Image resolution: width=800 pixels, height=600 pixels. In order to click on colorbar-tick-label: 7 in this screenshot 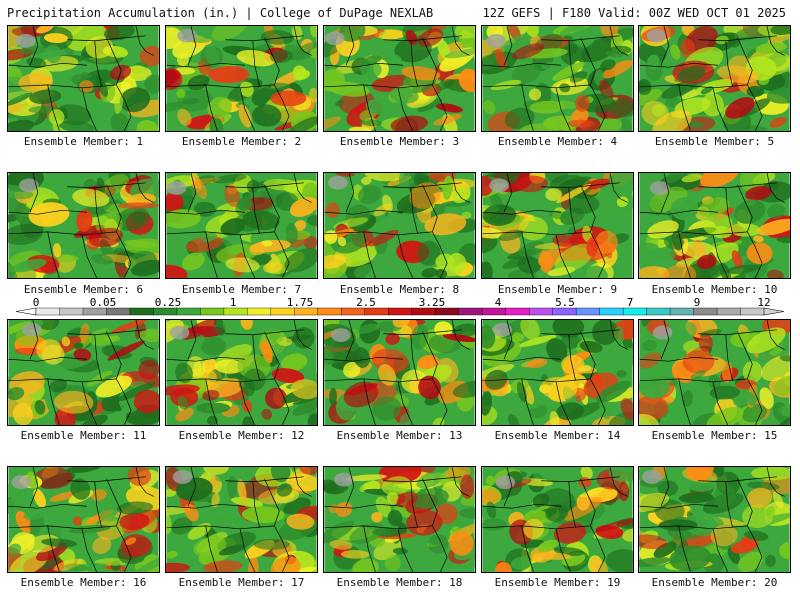, I will do `click(630, 302)`.